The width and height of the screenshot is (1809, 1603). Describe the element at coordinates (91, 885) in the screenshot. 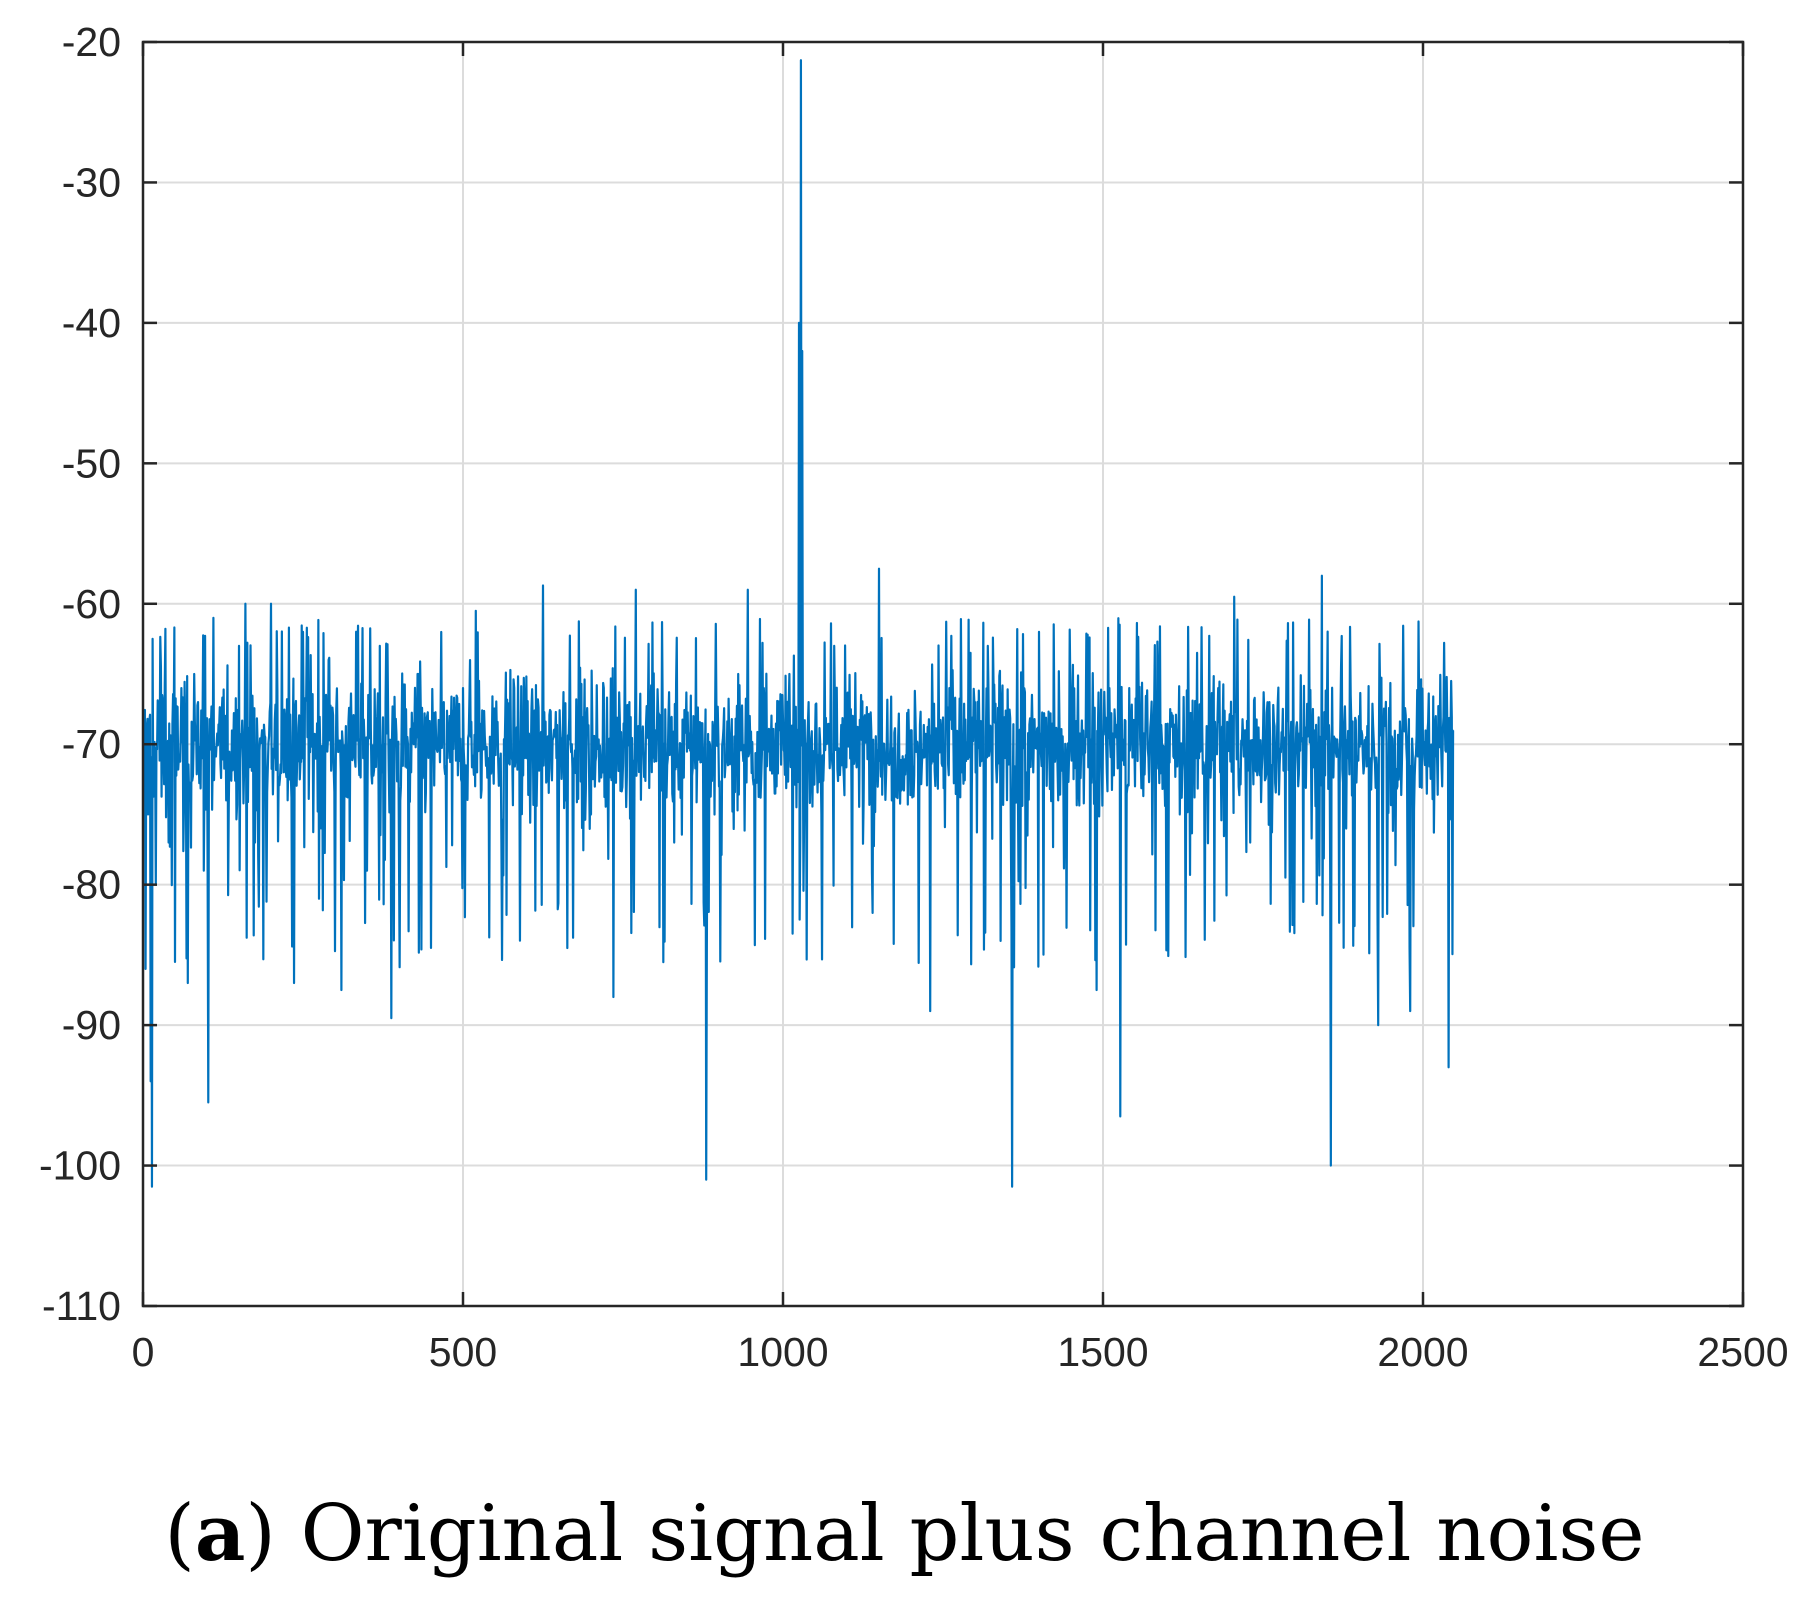

I see `y-tick-label: -80` at that location.